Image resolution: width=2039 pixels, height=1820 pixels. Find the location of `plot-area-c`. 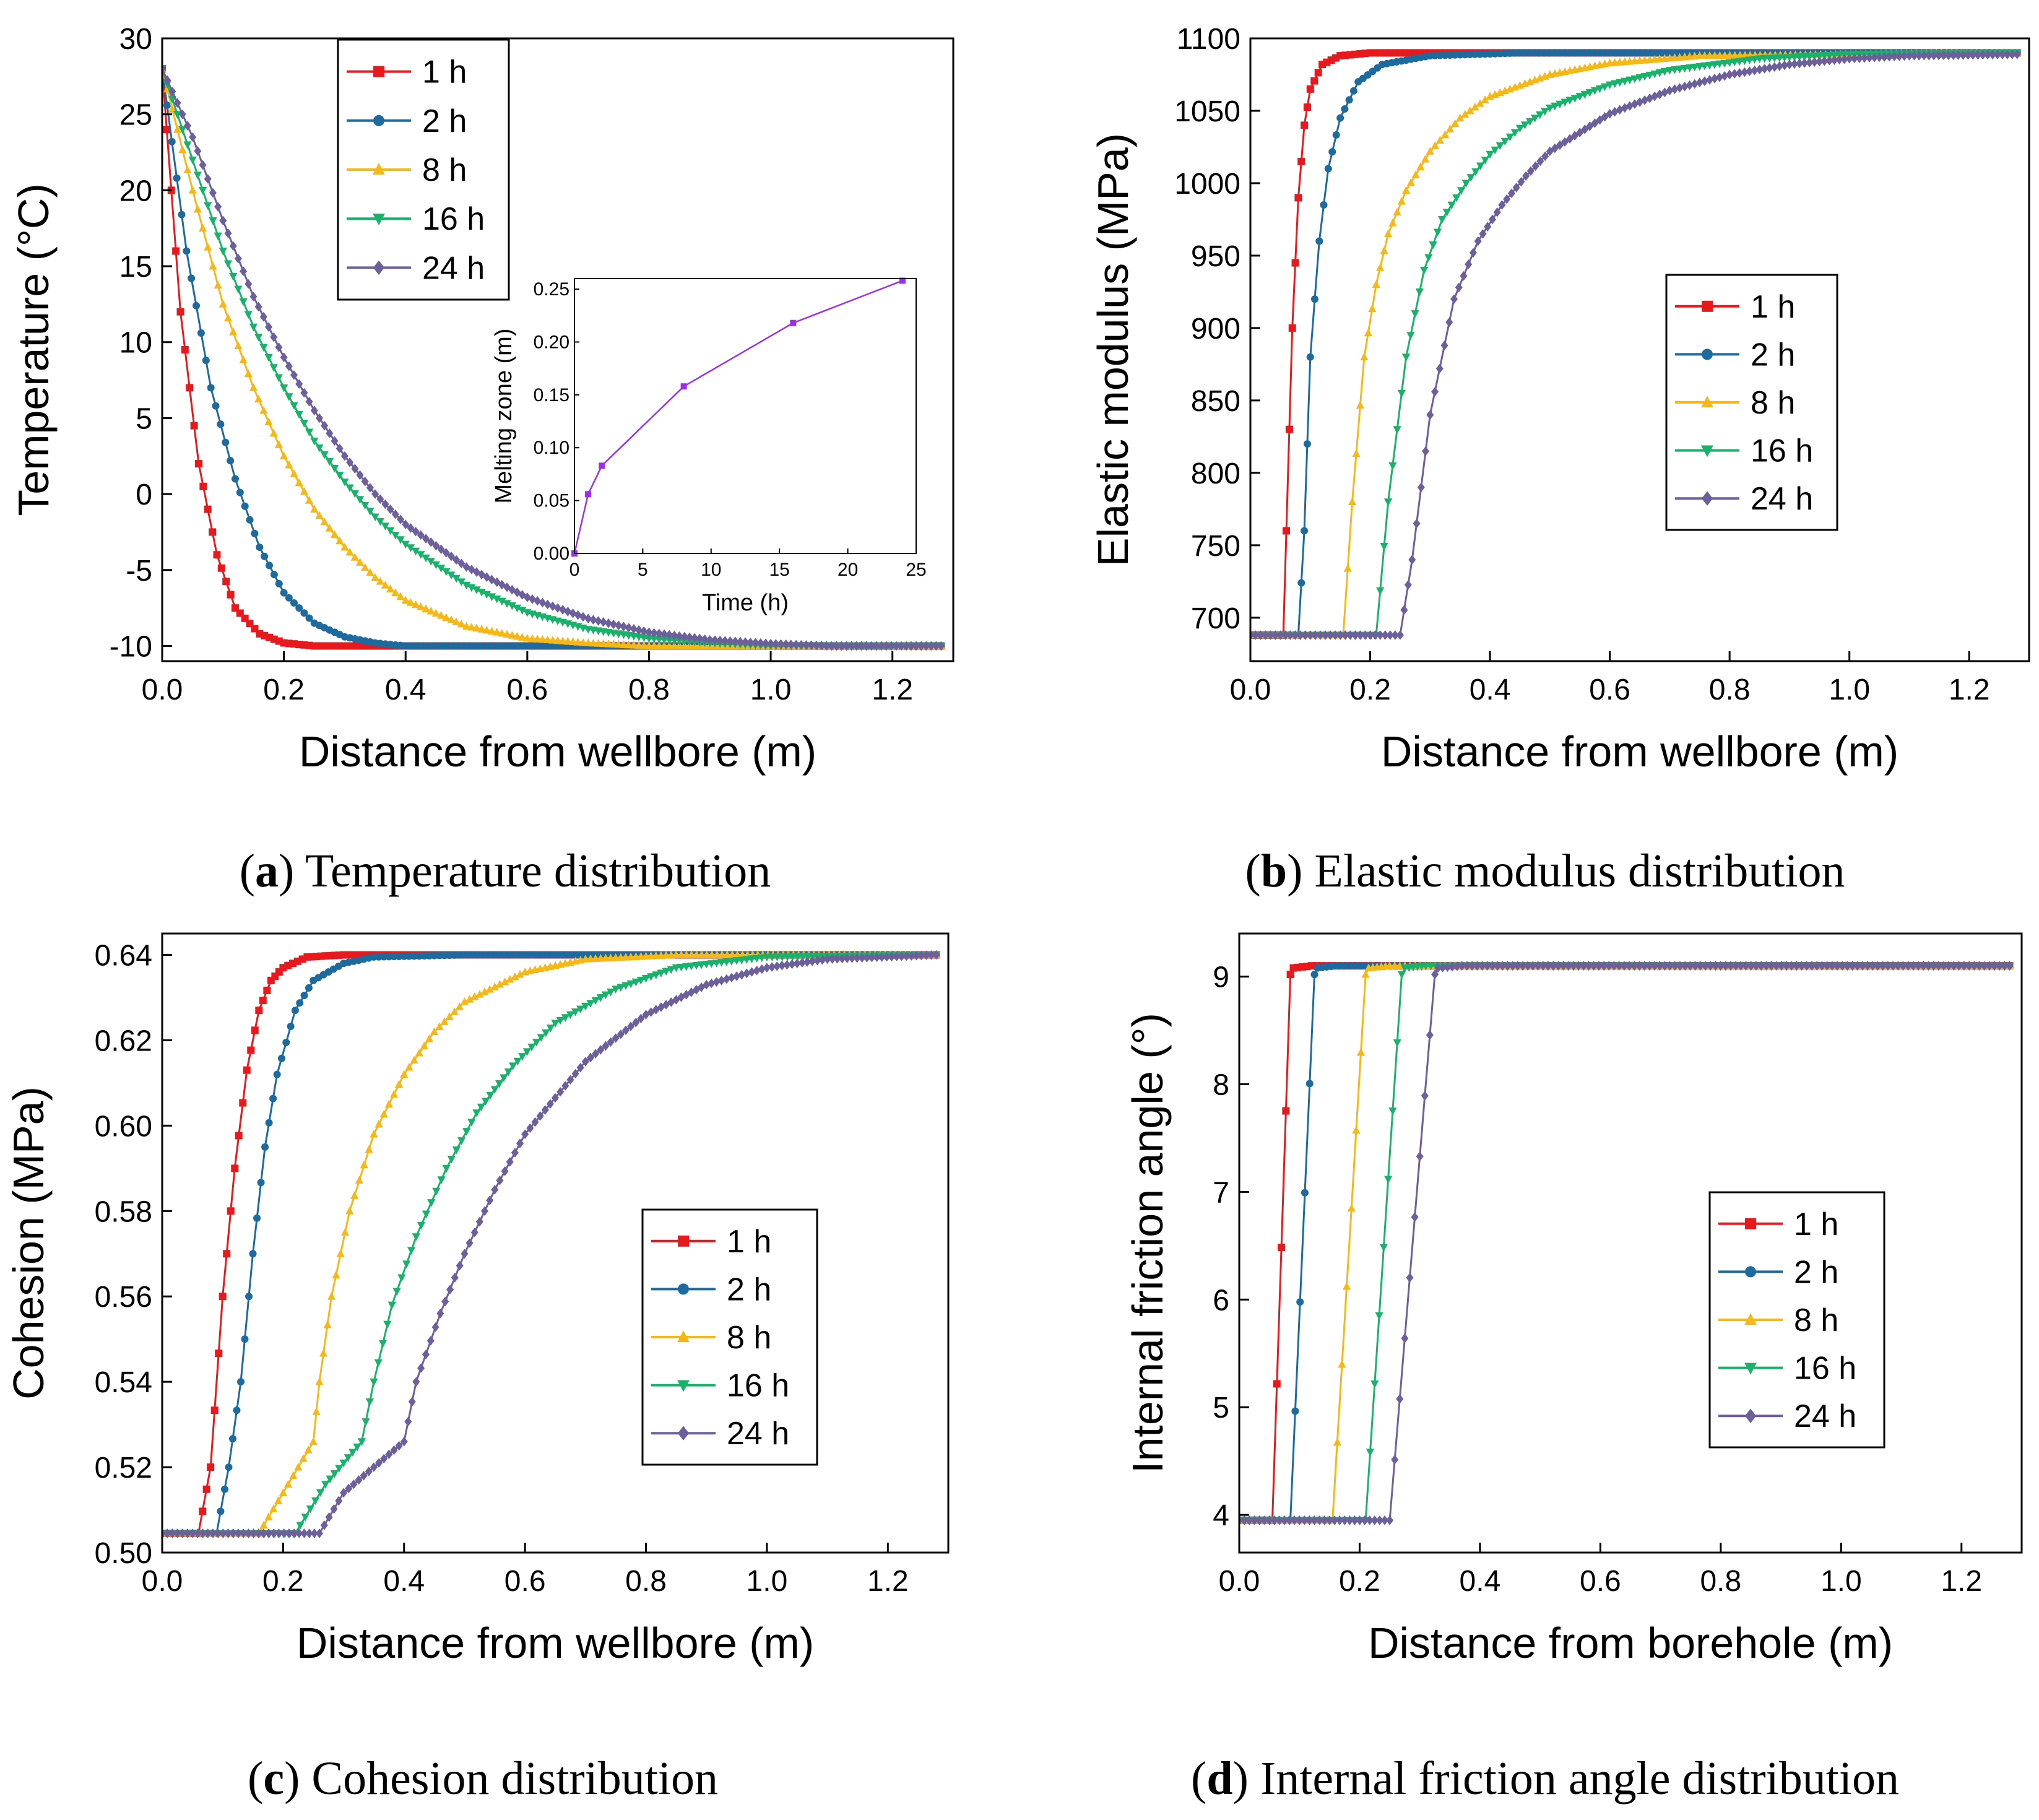

plot-area-c is located at coordinates (551, 1244).